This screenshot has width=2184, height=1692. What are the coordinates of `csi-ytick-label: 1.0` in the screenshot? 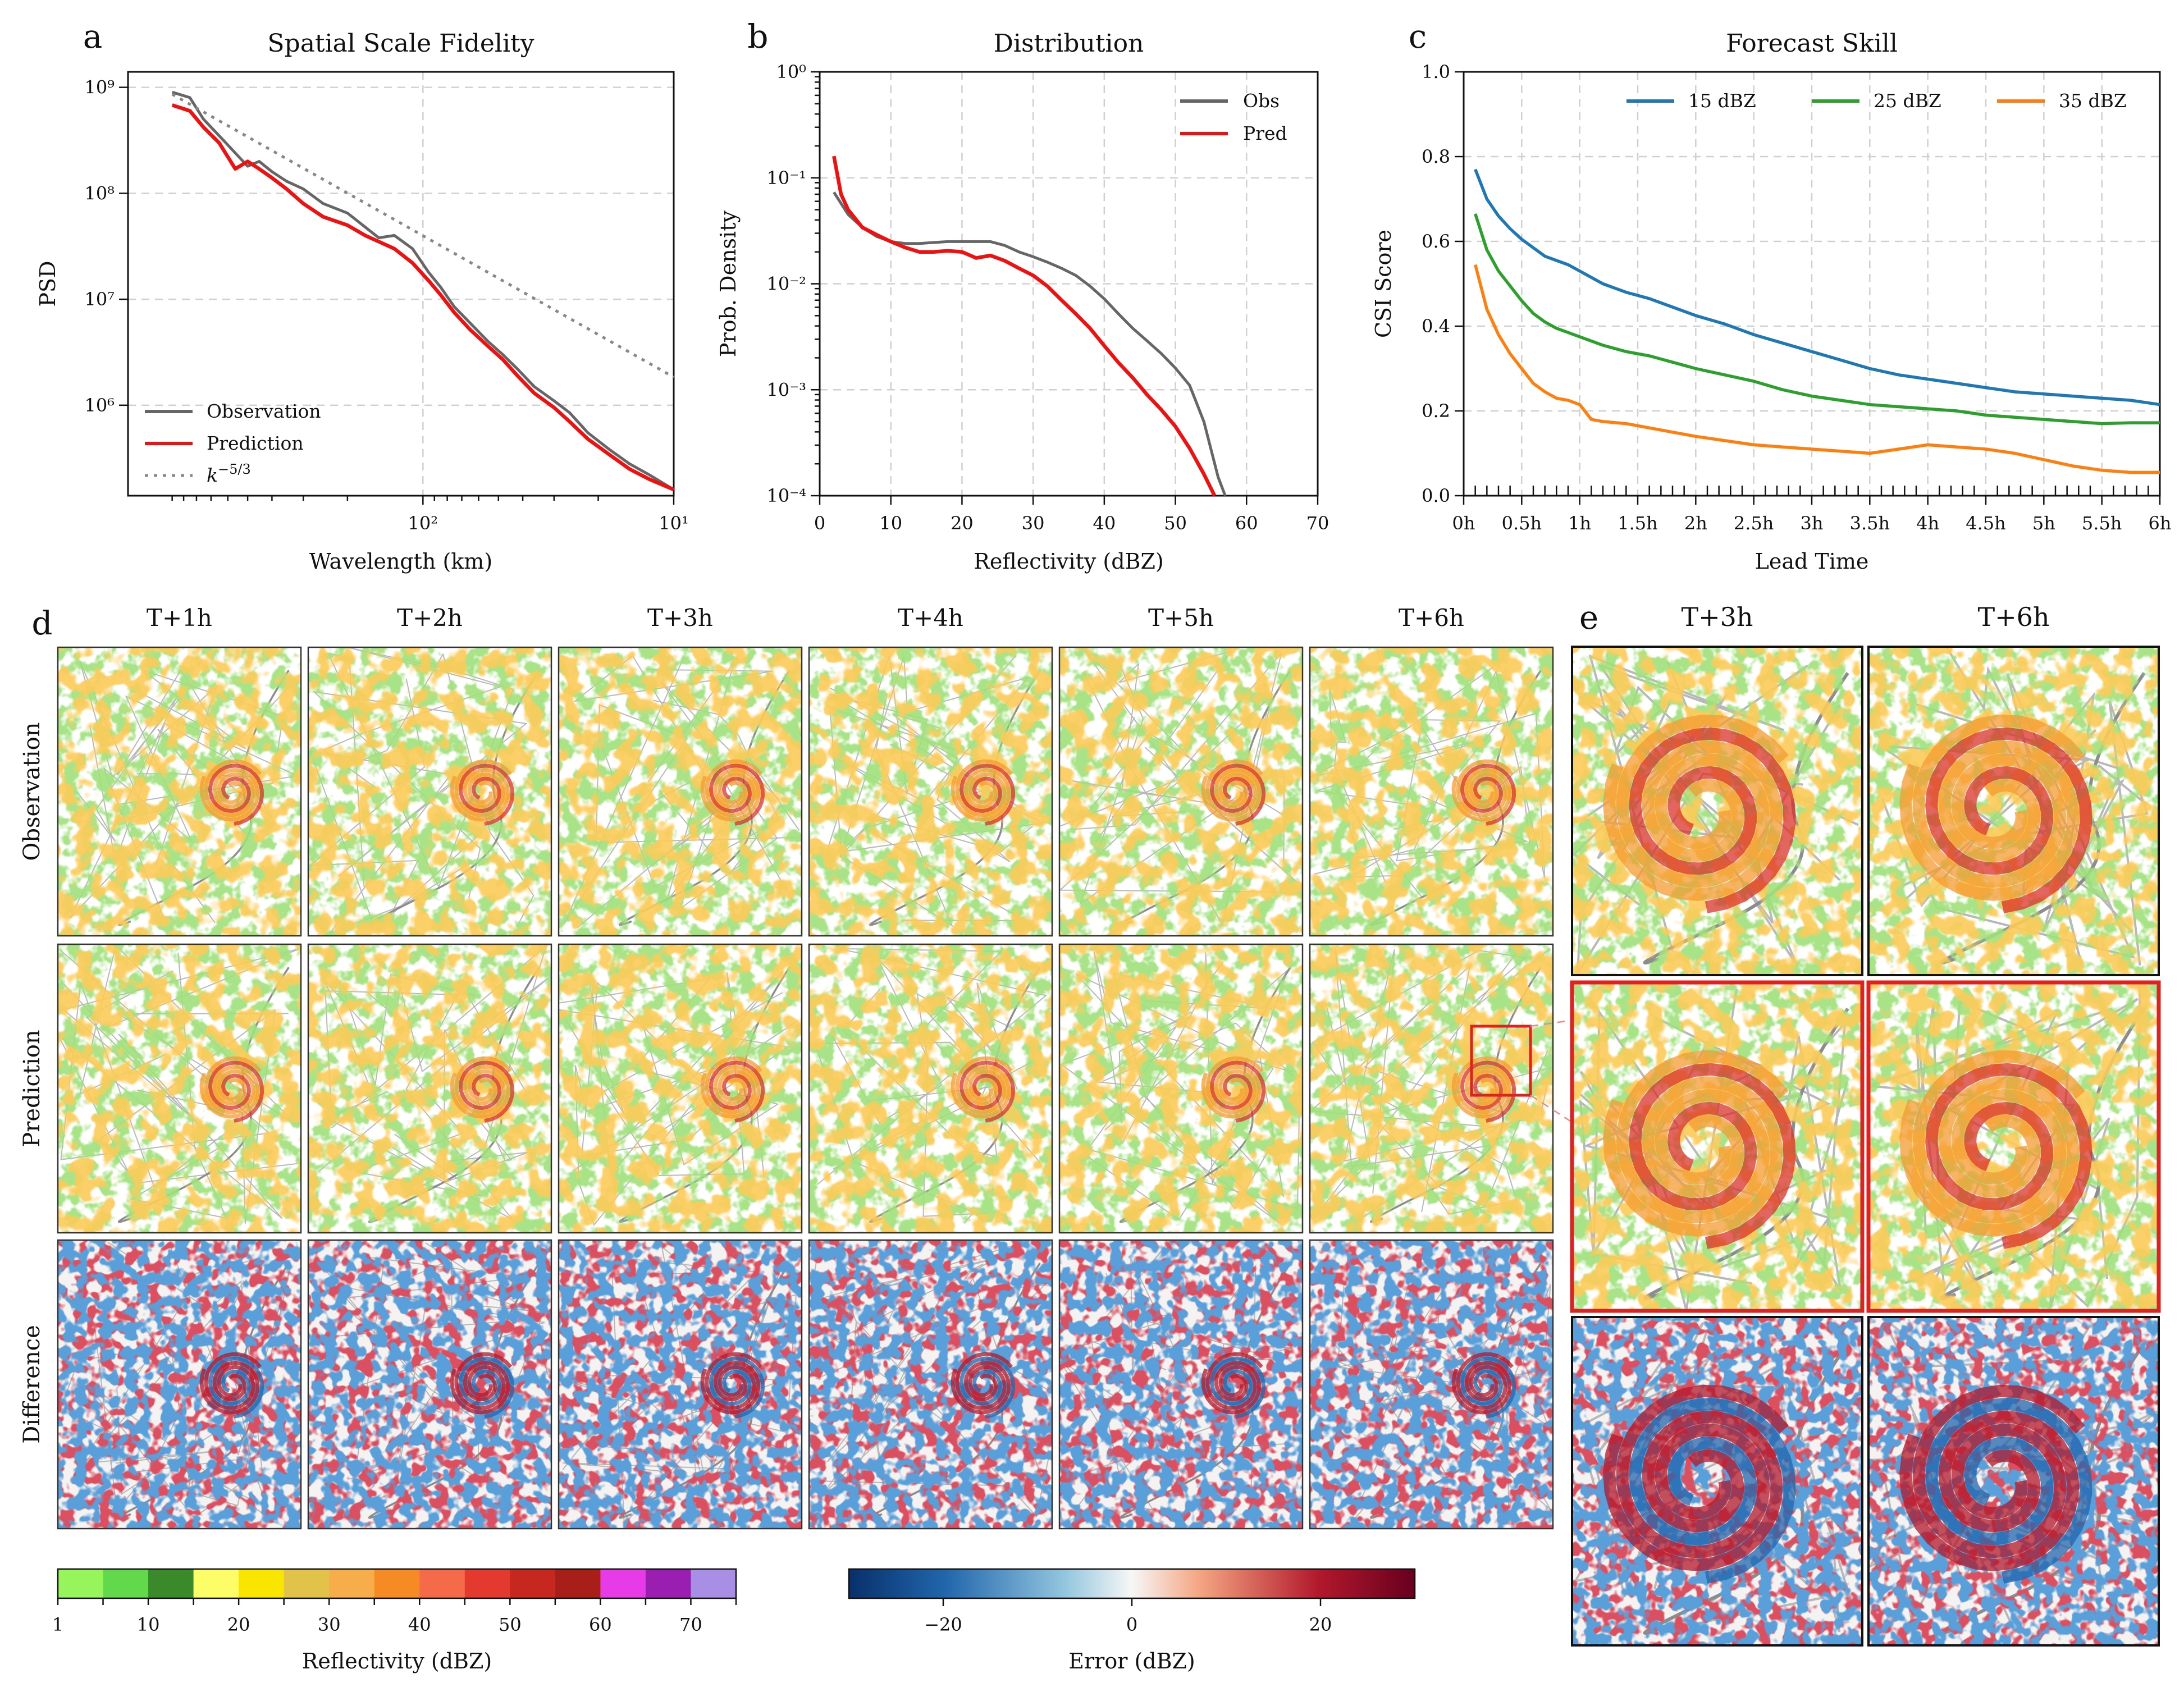 It's located at (1436, 72).